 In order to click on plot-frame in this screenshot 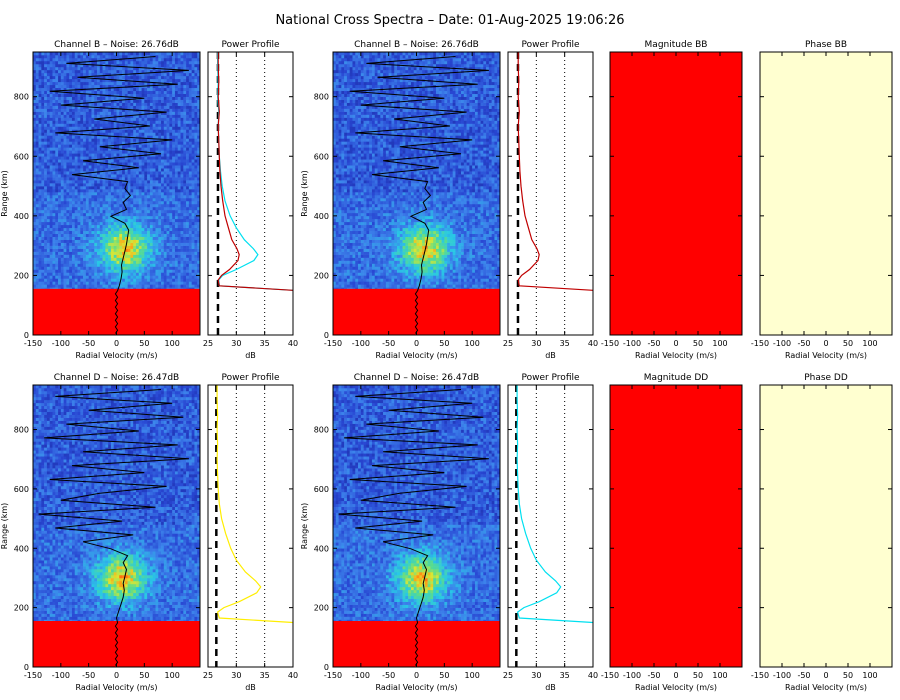, I will do `click(116, 193)`.